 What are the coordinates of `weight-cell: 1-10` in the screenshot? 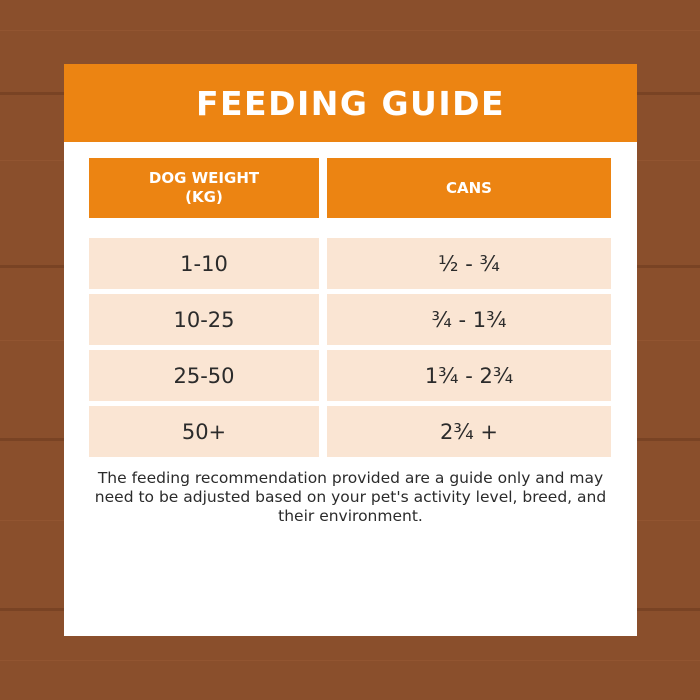 It's located at (204, 263).